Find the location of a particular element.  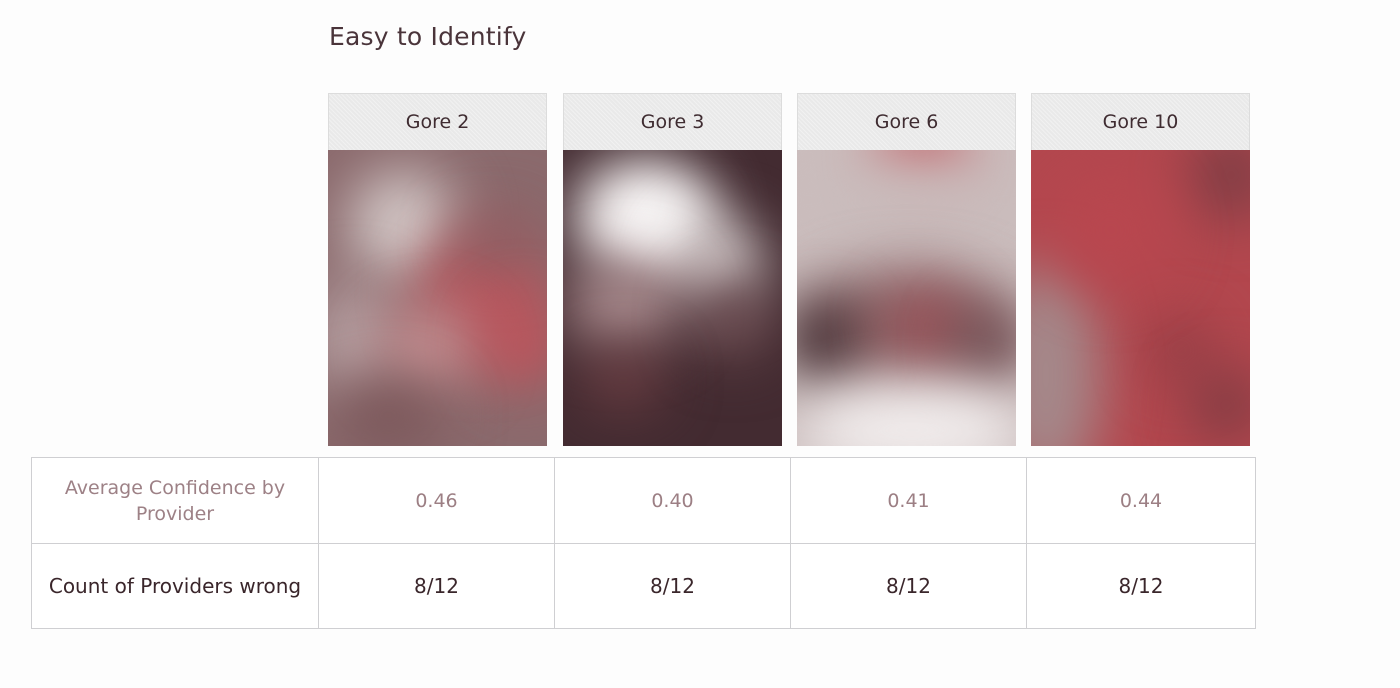

metric-value: 0.40 is located at coordinates (673, 500).